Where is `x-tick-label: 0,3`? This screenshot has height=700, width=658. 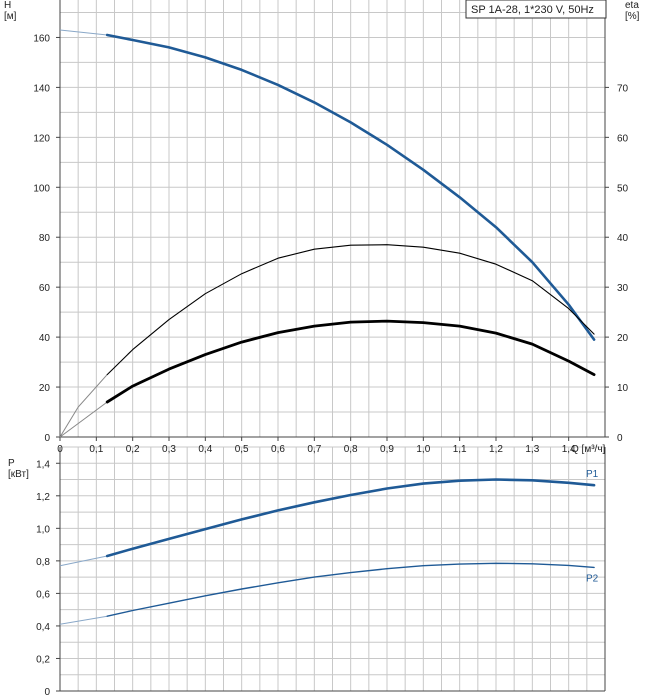 x-tick-label: 0,3 is located at coordinates (169, 449).